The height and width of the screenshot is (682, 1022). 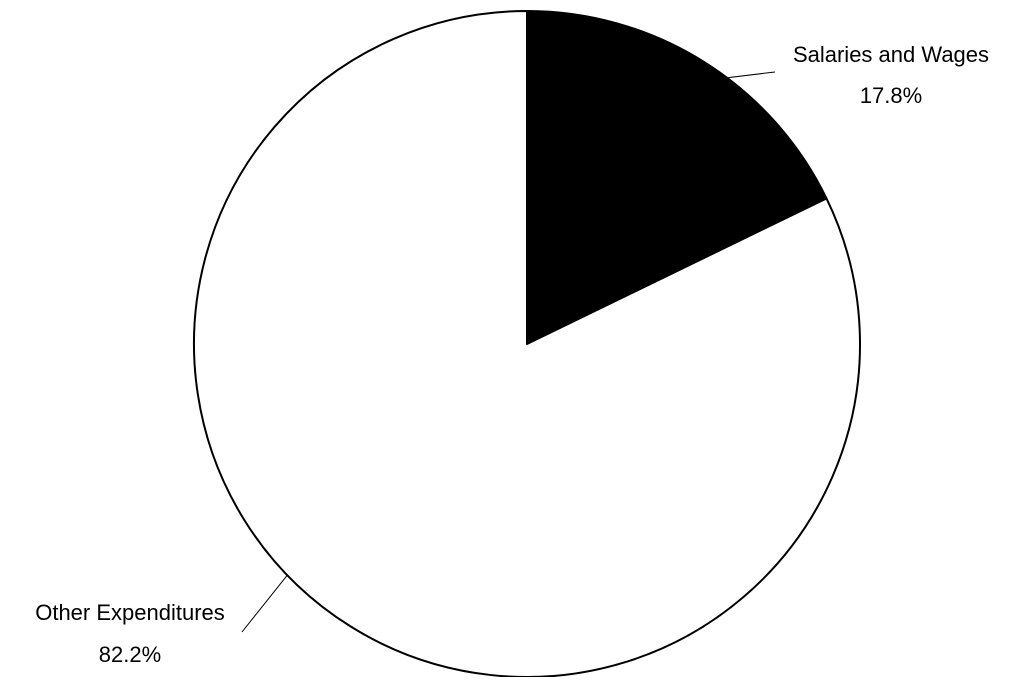 I want to click on slice-value-other-expenditures: 82.2%, so click(x=130, y=654).